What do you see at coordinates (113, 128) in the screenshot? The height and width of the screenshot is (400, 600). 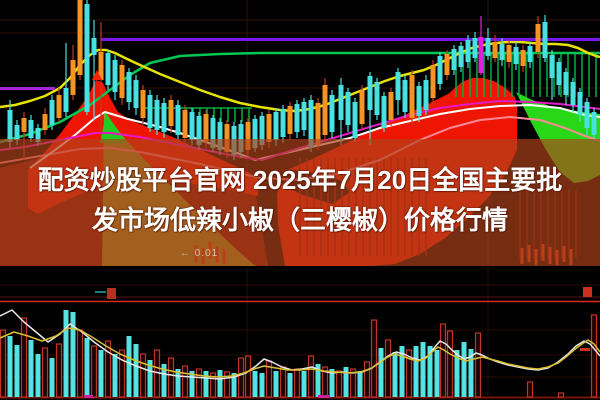 I see `green-triangle` at bounding box center [113, 128].